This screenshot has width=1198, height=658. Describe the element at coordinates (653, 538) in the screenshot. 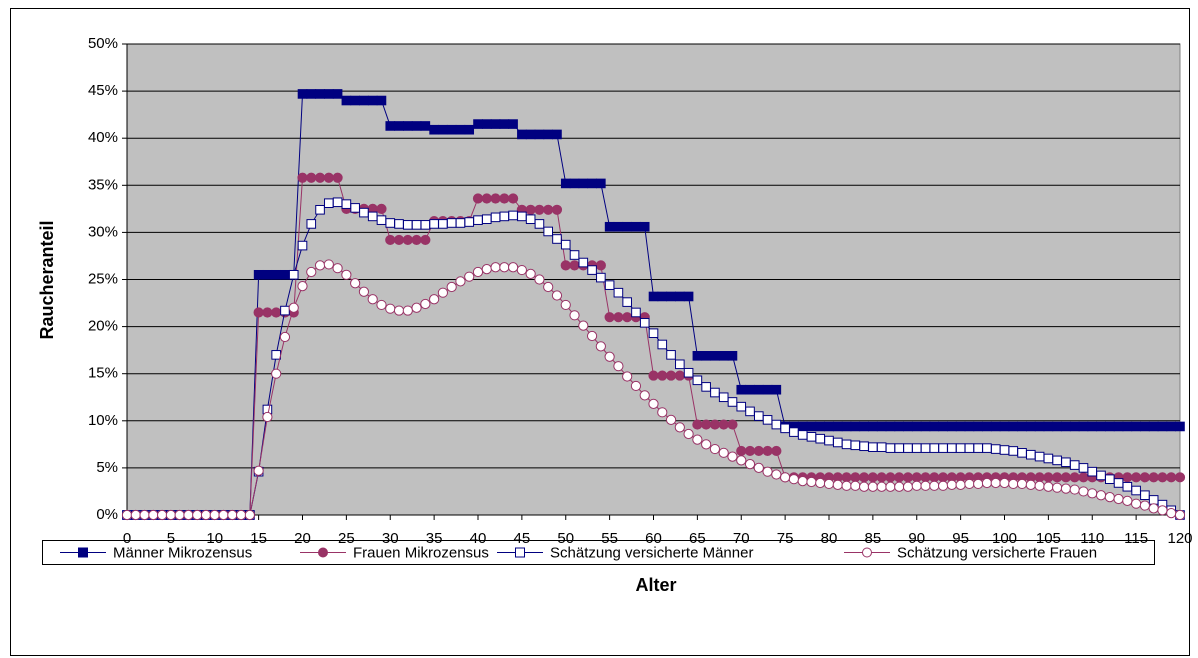

I see `x-tick-label: 60` at that location.